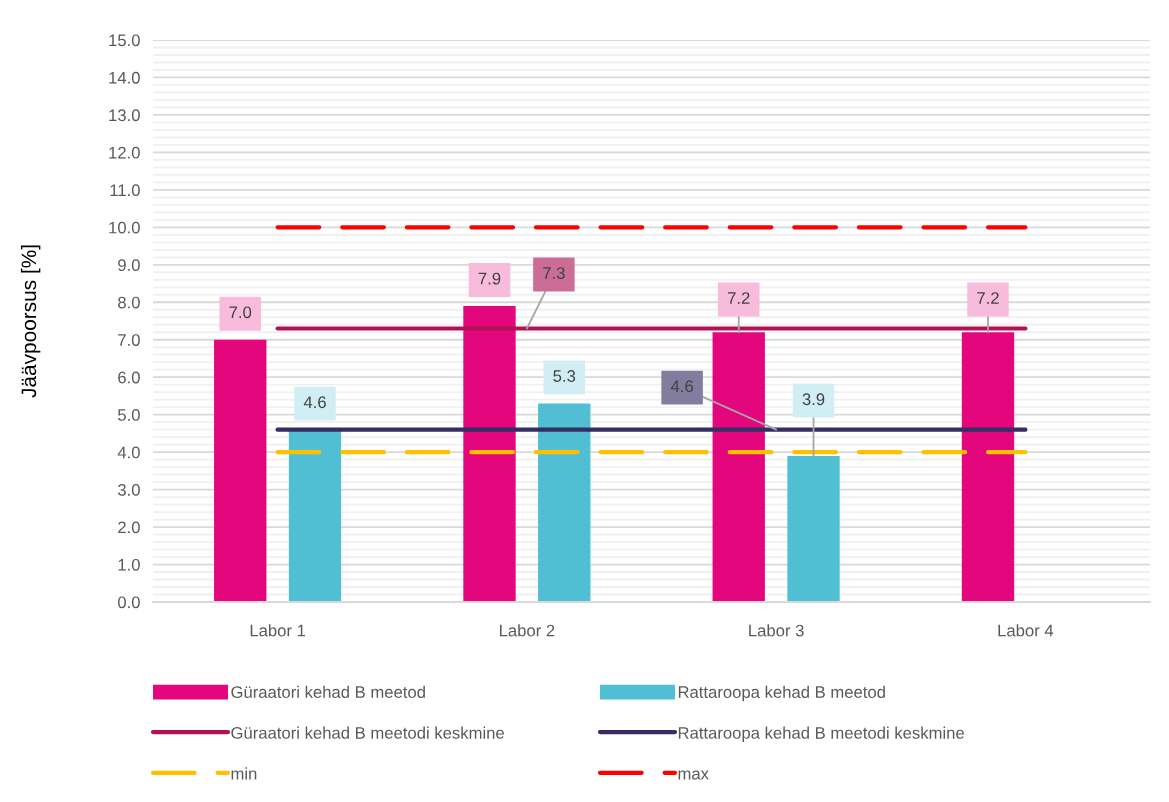  What do you see at coordinates (554, 273) in the screenshot?
I see `data-label: 7.3` at bounding box center [554, 273].